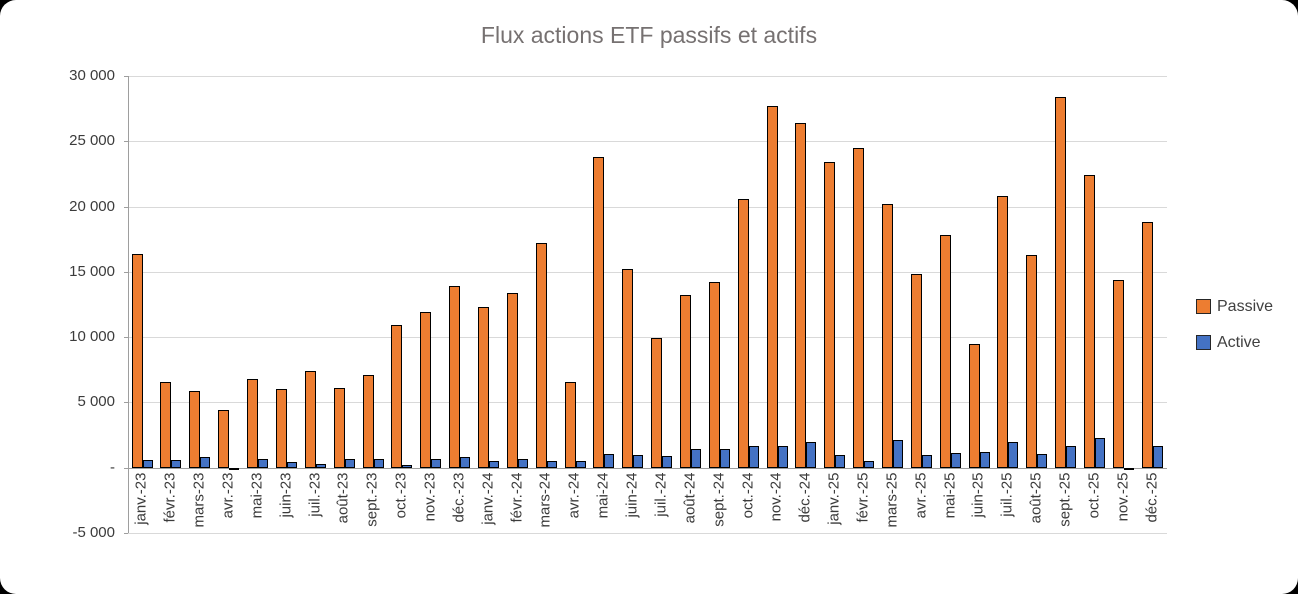  What do you see at coordinates (141, 498) in the screenshot?
I see `x-axis-label: janv.-23` at bounding box center [141, 498].